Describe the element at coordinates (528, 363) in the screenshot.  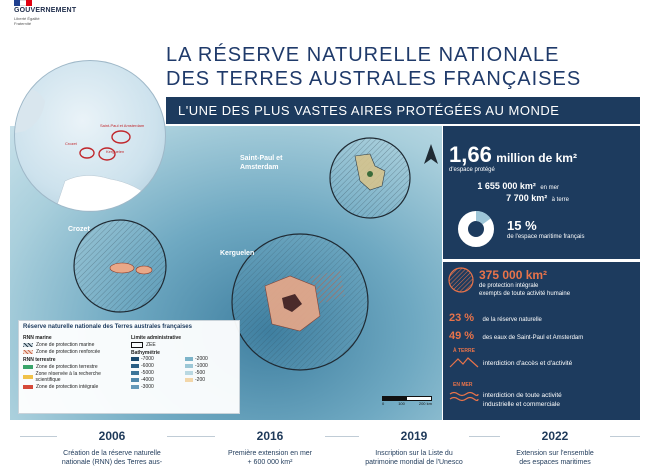
I see `land-rule-text: interdiction d'accès et d'activité` at that location.